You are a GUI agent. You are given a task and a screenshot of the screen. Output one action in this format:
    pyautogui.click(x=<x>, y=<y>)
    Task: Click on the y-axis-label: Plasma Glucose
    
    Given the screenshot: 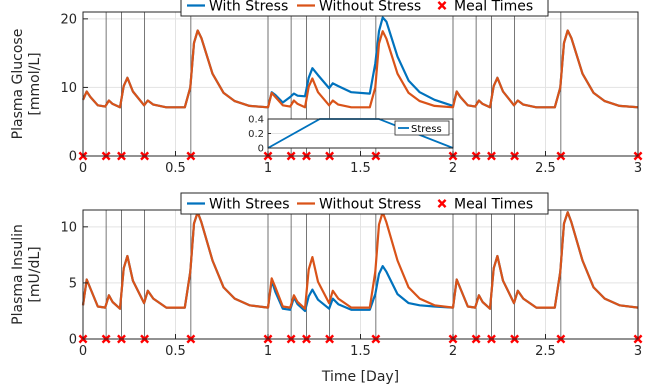 What is the action you would take?
    pyautogui.click(x=18, y=84)
    